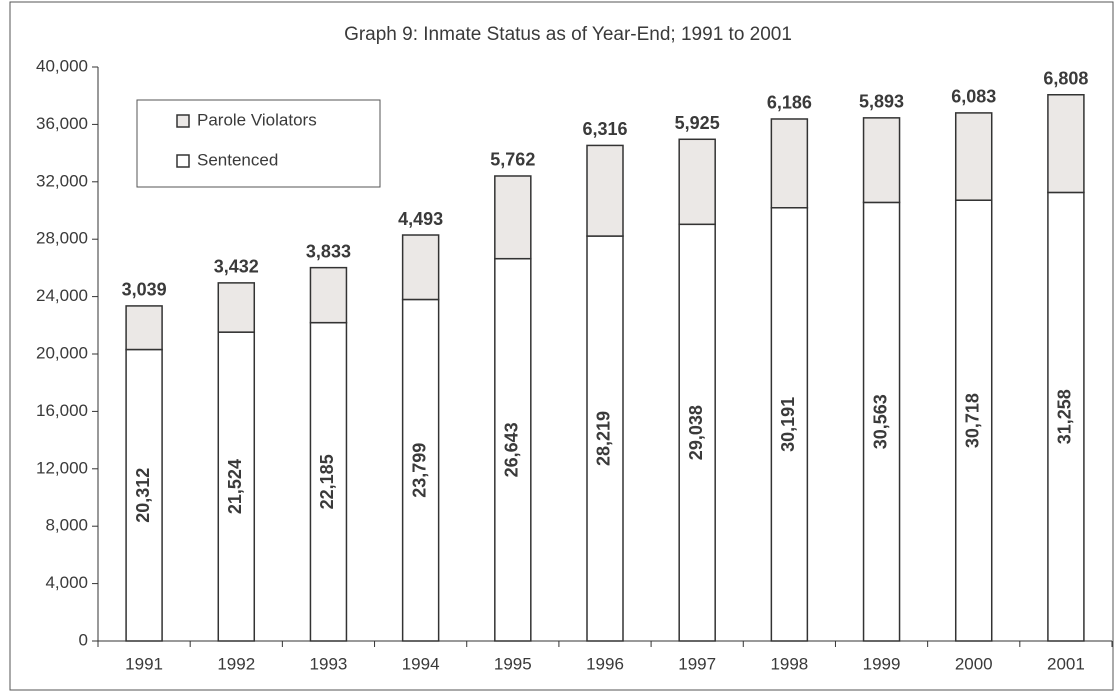 Image resolution: width=1116 pixels, height=693 pixels. Describe the element at coordinates (62, 410) in the screenshot. I see `y-tick-label: 16,000` at that location.